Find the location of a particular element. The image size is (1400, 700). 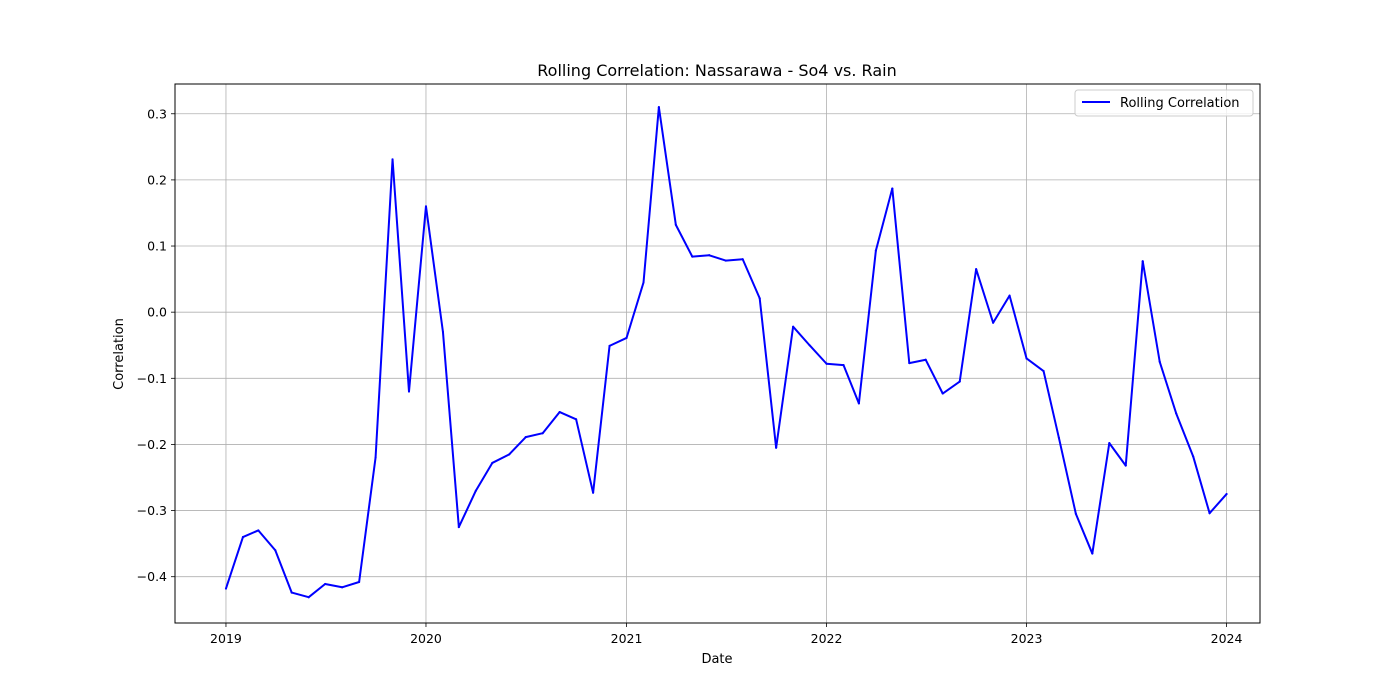

legend-box is located at coordinates (1164, 103).